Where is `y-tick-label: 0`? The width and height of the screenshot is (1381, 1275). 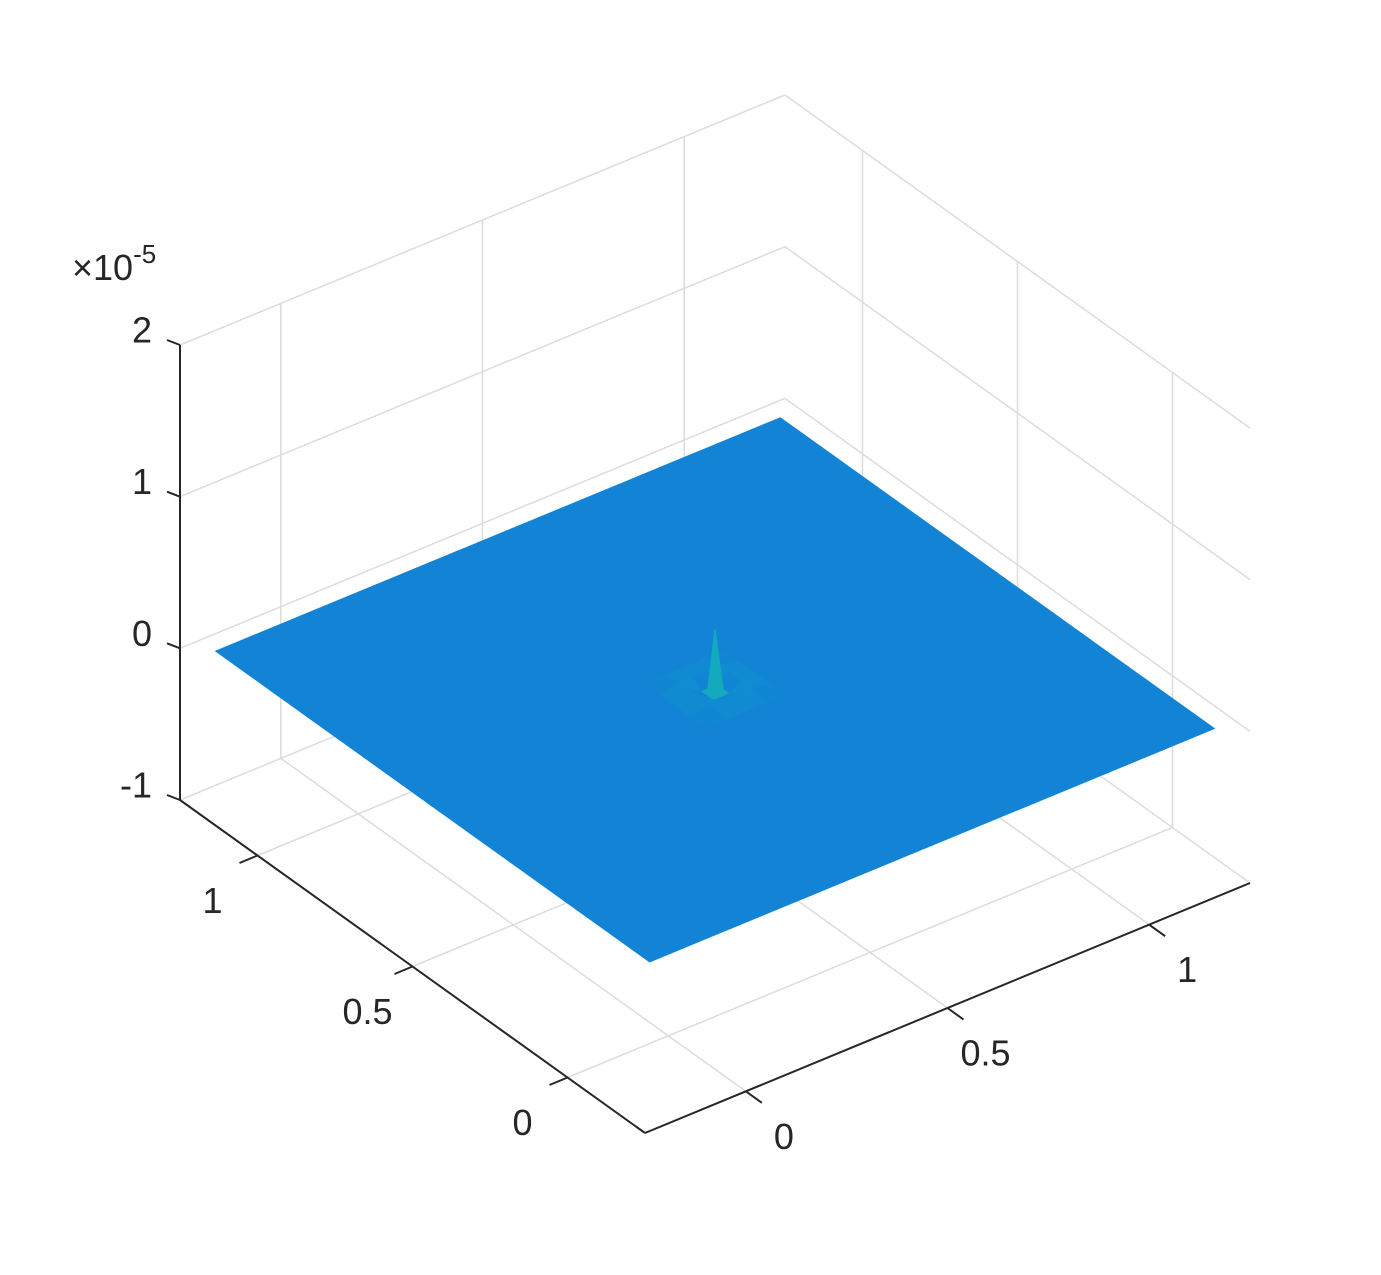 y-tick-label: 0 is located at coordinates (522, 1122).